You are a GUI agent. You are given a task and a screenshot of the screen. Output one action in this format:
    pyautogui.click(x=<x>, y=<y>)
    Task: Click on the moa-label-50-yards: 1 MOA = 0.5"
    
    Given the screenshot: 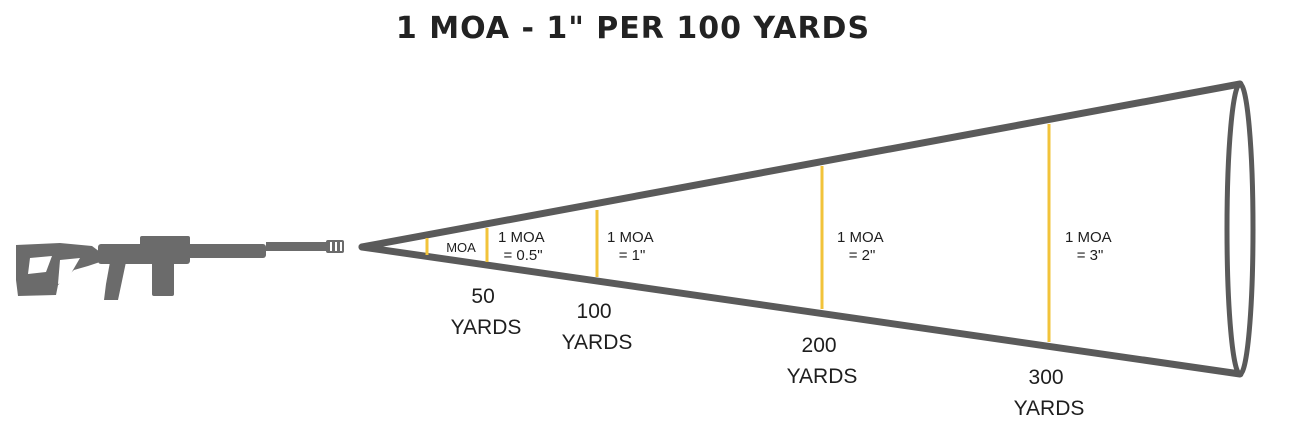 What is the action you would take?
    pyautogui.click(x=523, y=246)
    